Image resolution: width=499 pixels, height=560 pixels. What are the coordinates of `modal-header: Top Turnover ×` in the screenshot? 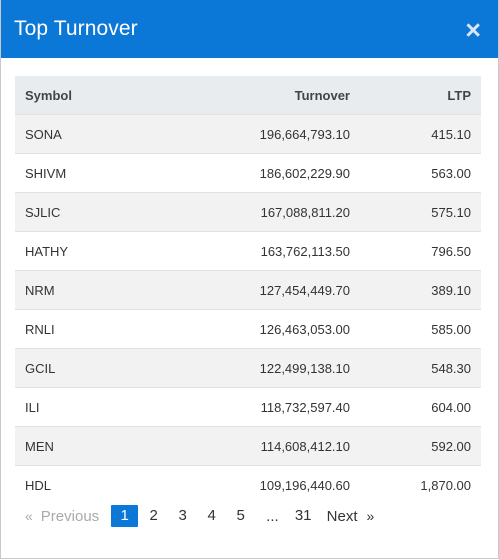 It's located at (249, 29).